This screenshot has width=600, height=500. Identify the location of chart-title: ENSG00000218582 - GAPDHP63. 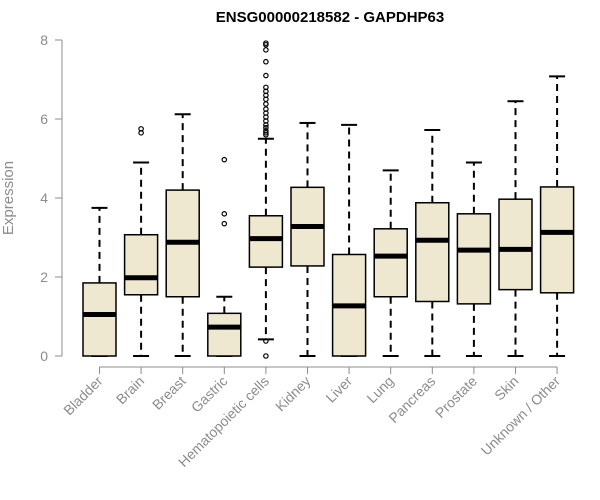
(330, 17).